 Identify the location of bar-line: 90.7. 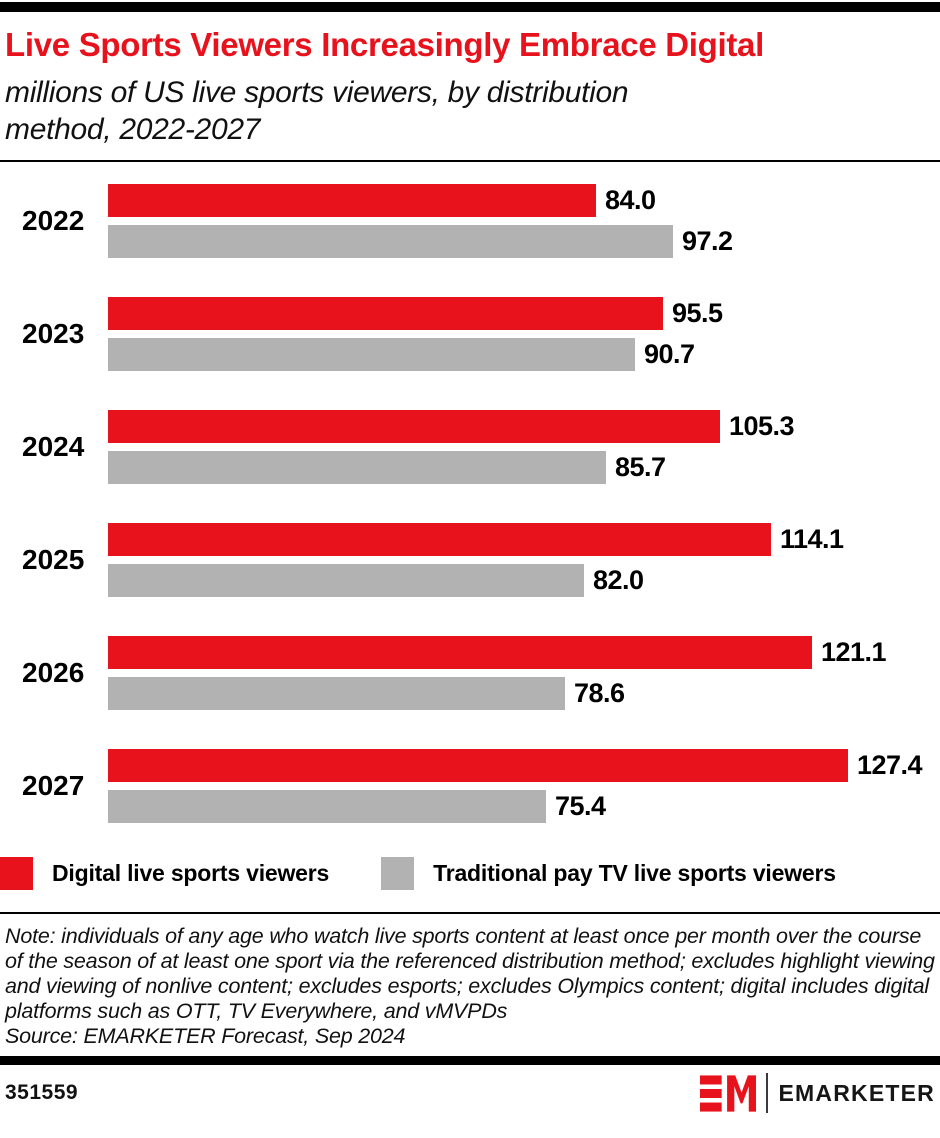
(524, 354).